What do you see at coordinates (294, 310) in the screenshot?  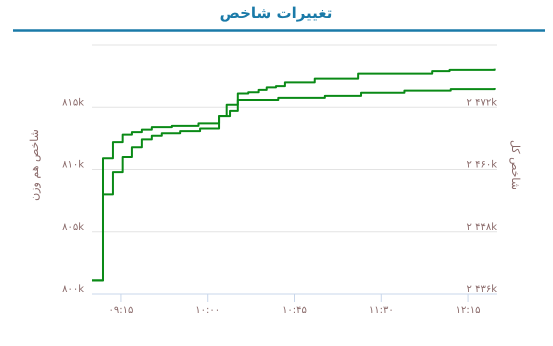 I see `x-tick-label: ۱۰:۴۵` at bounding box center [294, 310].